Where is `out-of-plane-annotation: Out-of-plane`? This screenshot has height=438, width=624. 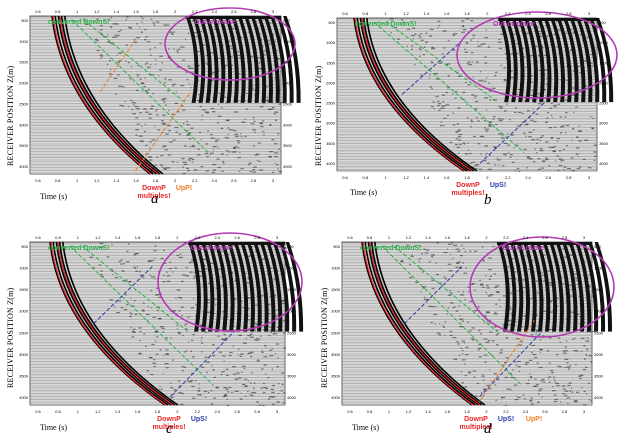
out-of-plane-annotation: Out-of-plane is located at coordinates (523, 248).